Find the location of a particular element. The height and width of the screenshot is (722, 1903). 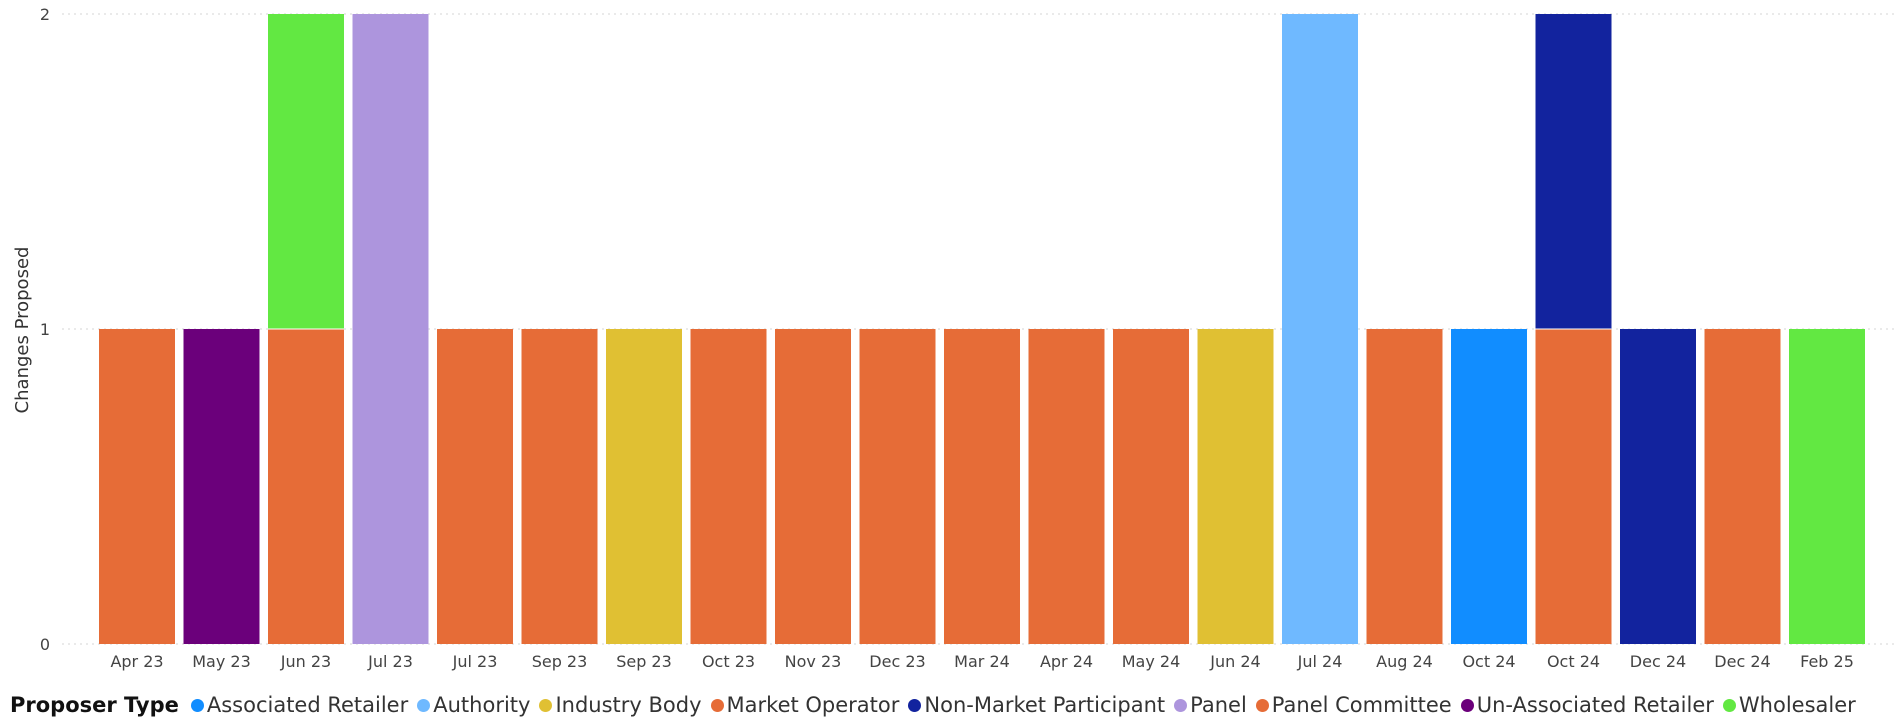

legend-title: Proposer Type is located at coordinates (94, 705).